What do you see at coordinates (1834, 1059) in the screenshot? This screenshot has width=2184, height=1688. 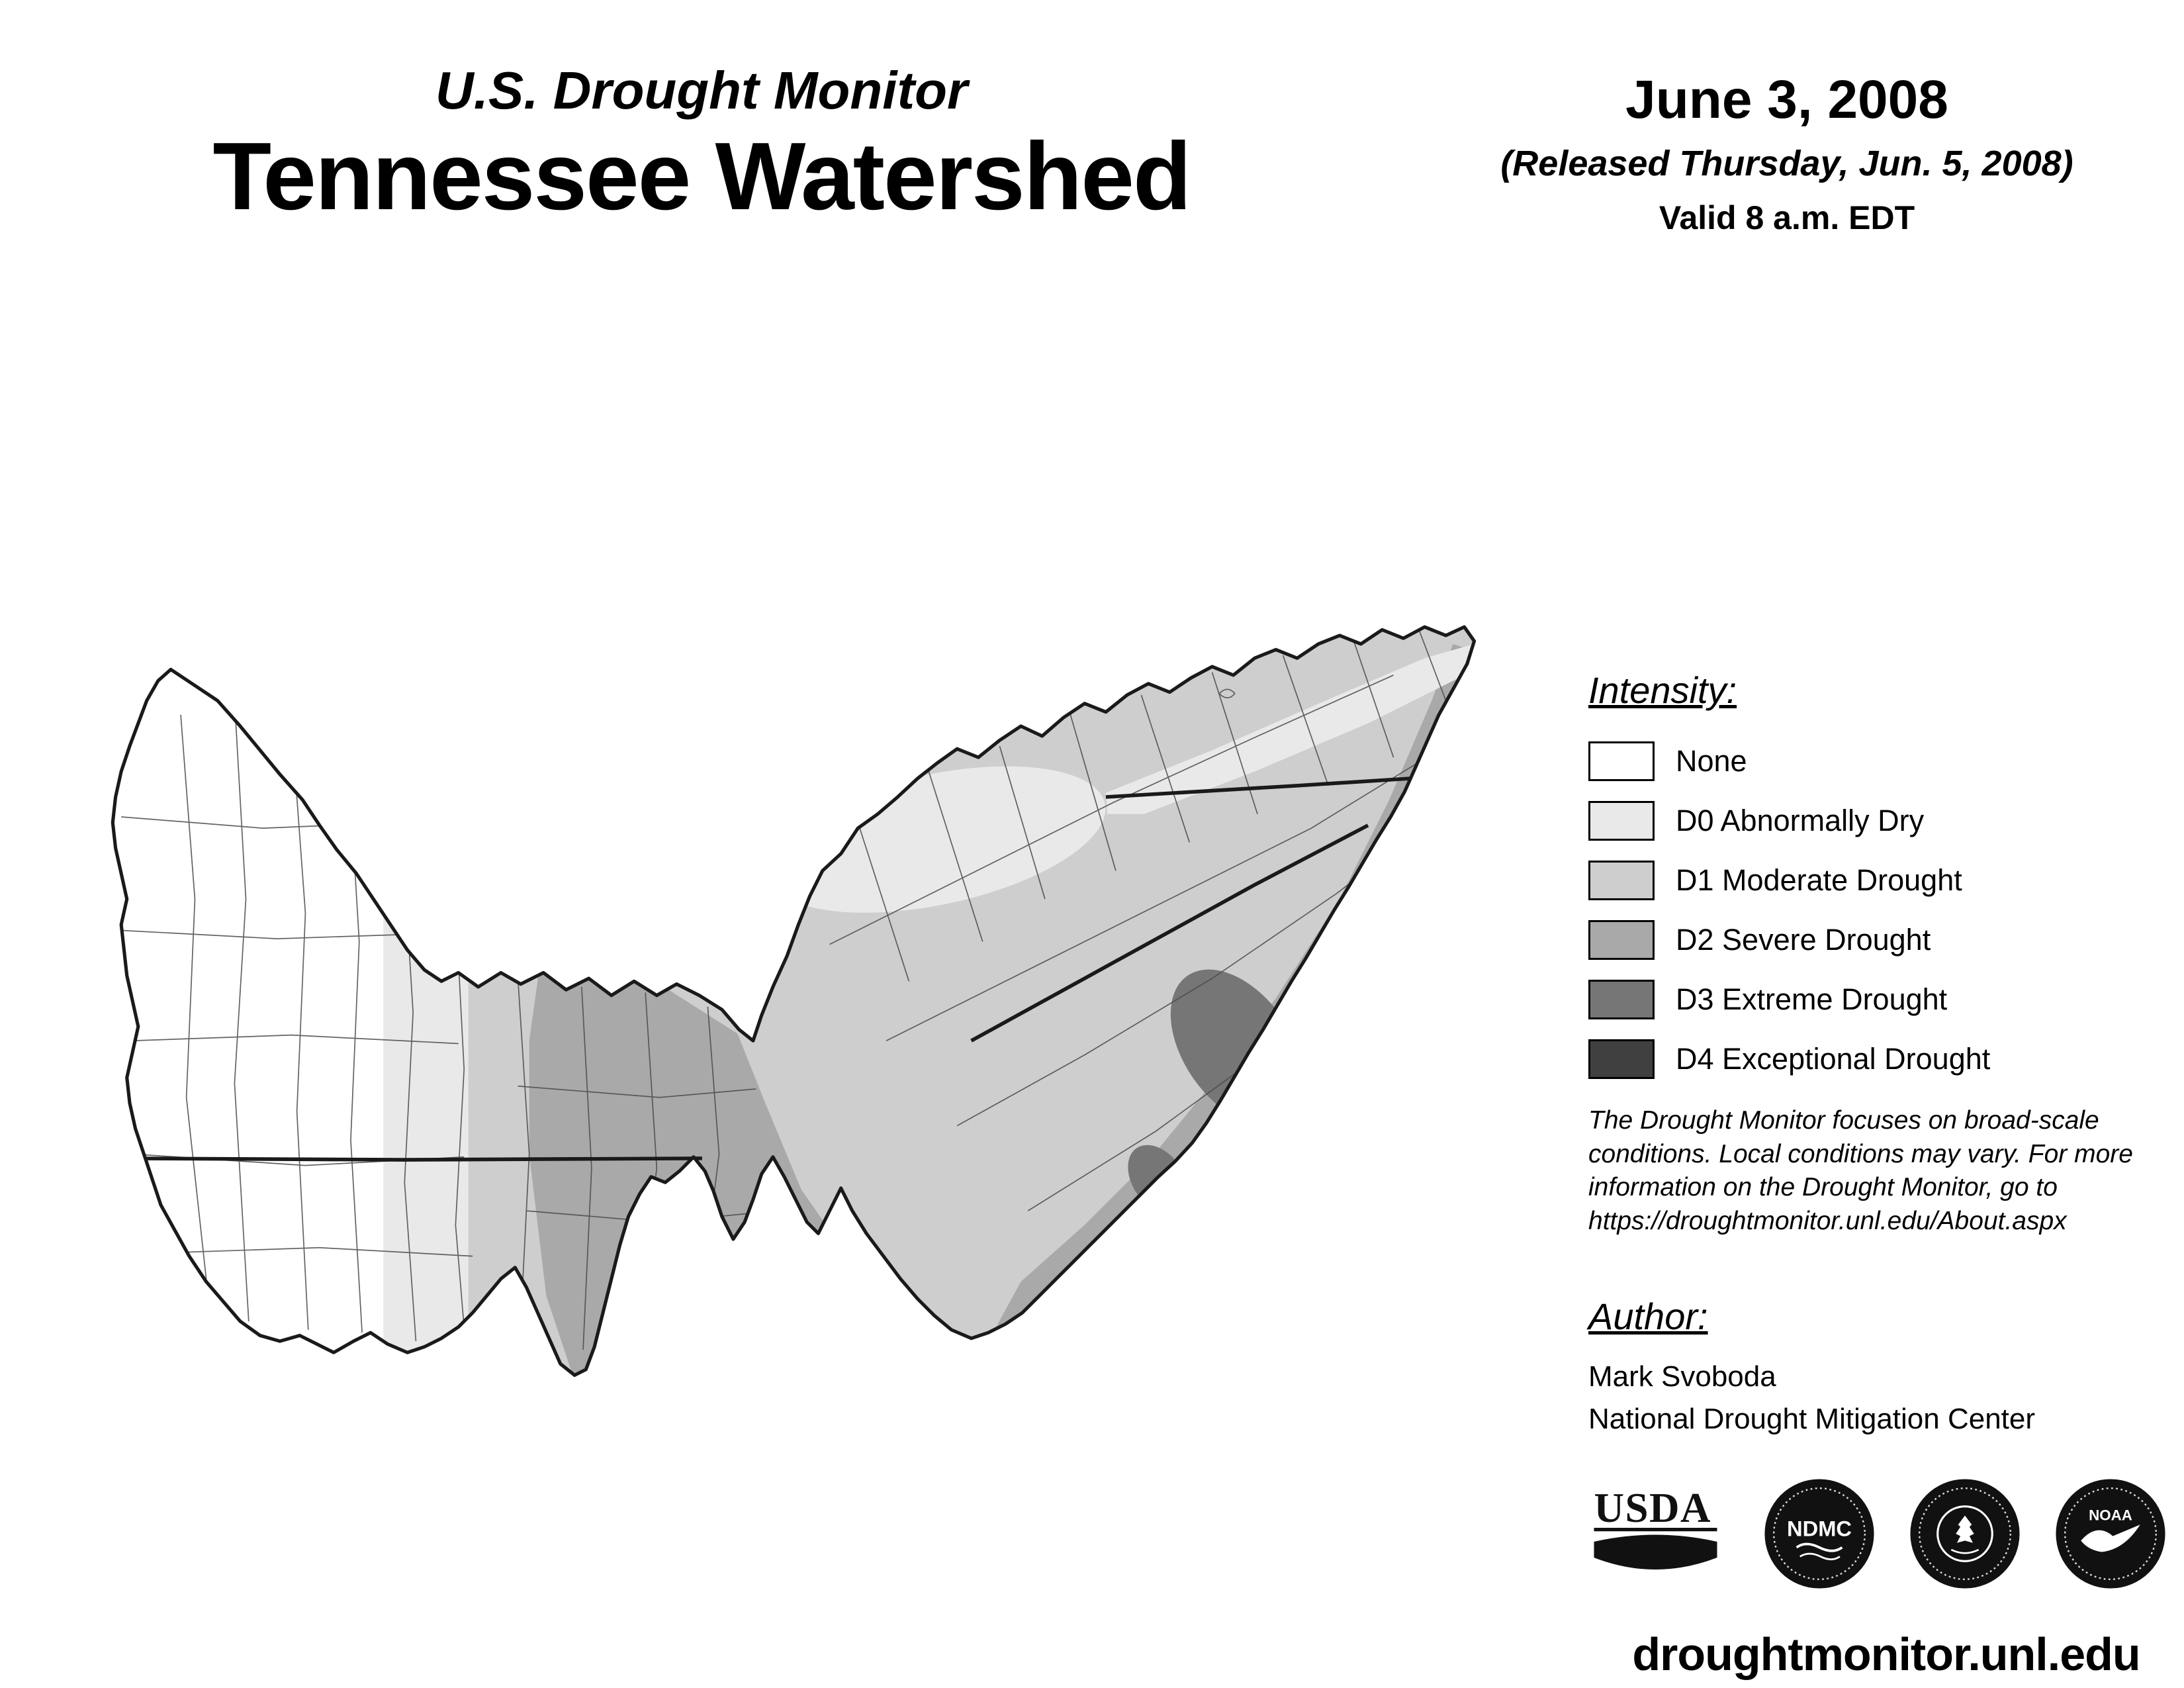 I see `legend-label: D4 Exceptional Drought` at bounding box center [1834, 1059].